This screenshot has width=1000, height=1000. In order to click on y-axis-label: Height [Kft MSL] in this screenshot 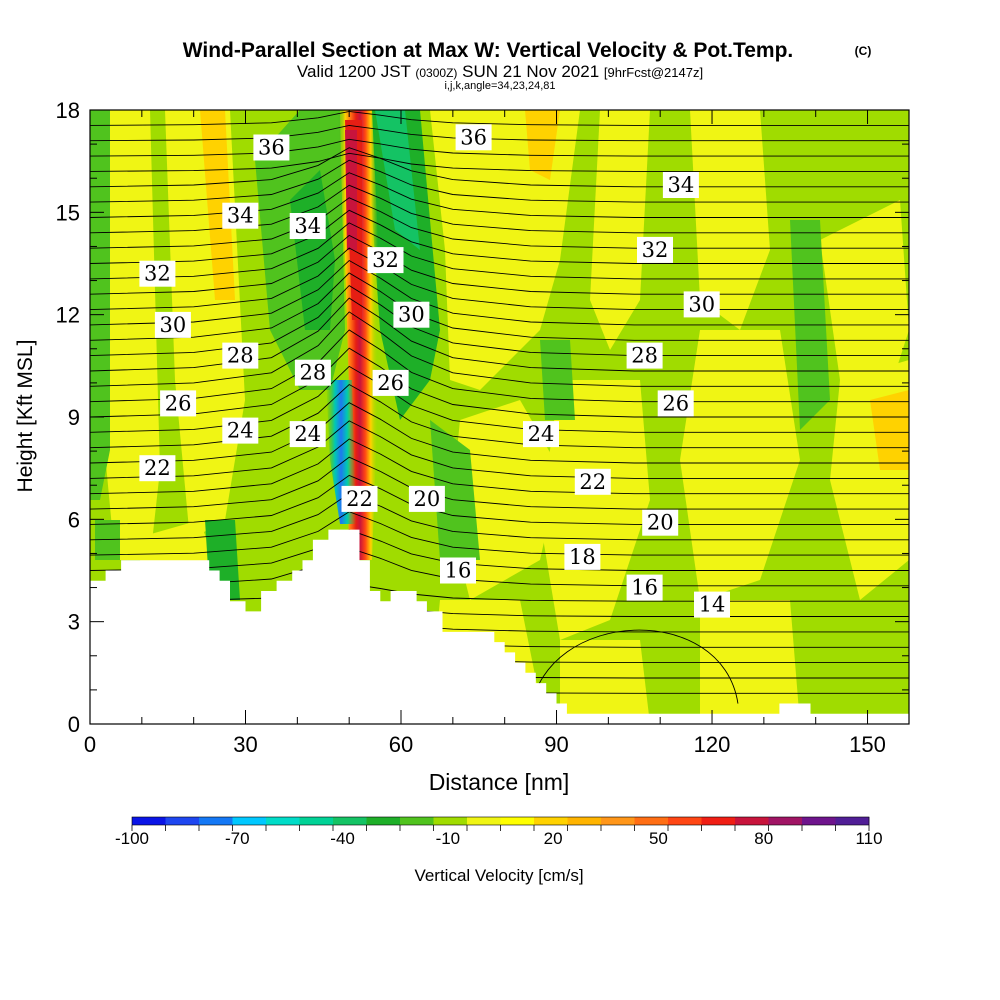, I will do `click(25, 416)`.